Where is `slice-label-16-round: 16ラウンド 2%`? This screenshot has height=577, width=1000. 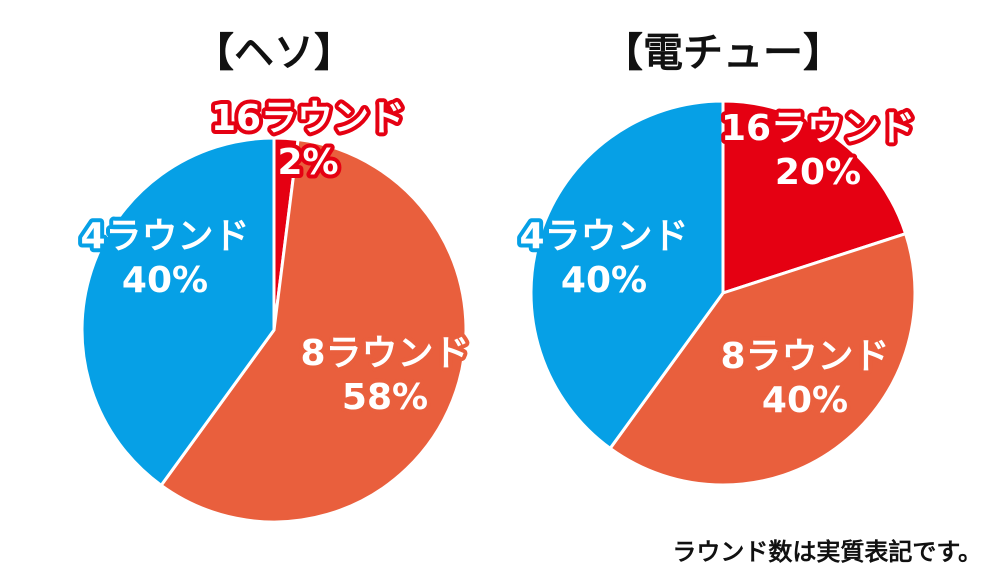 slice-label-16-round: 16ラウンド 2% is located at coordinates (308, 140).